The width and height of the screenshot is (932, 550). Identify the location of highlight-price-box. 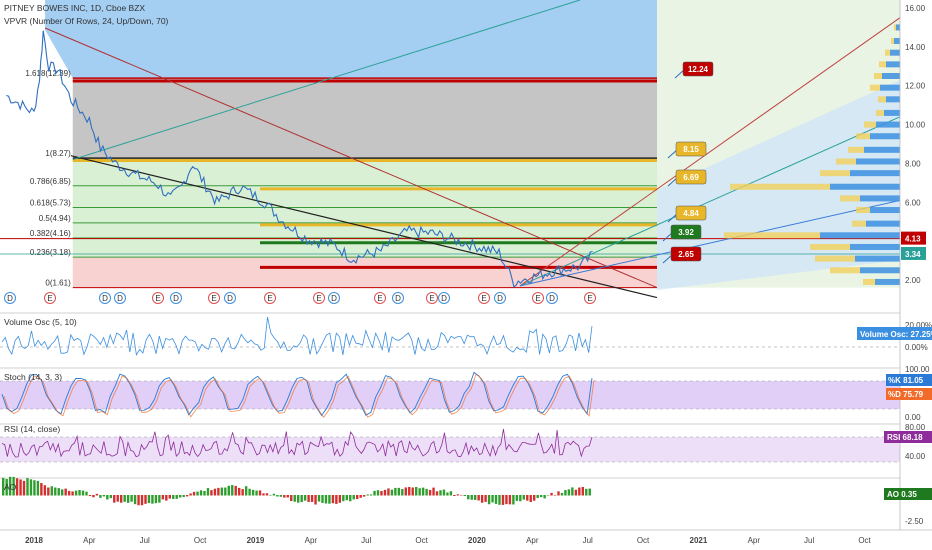
(913, 238).